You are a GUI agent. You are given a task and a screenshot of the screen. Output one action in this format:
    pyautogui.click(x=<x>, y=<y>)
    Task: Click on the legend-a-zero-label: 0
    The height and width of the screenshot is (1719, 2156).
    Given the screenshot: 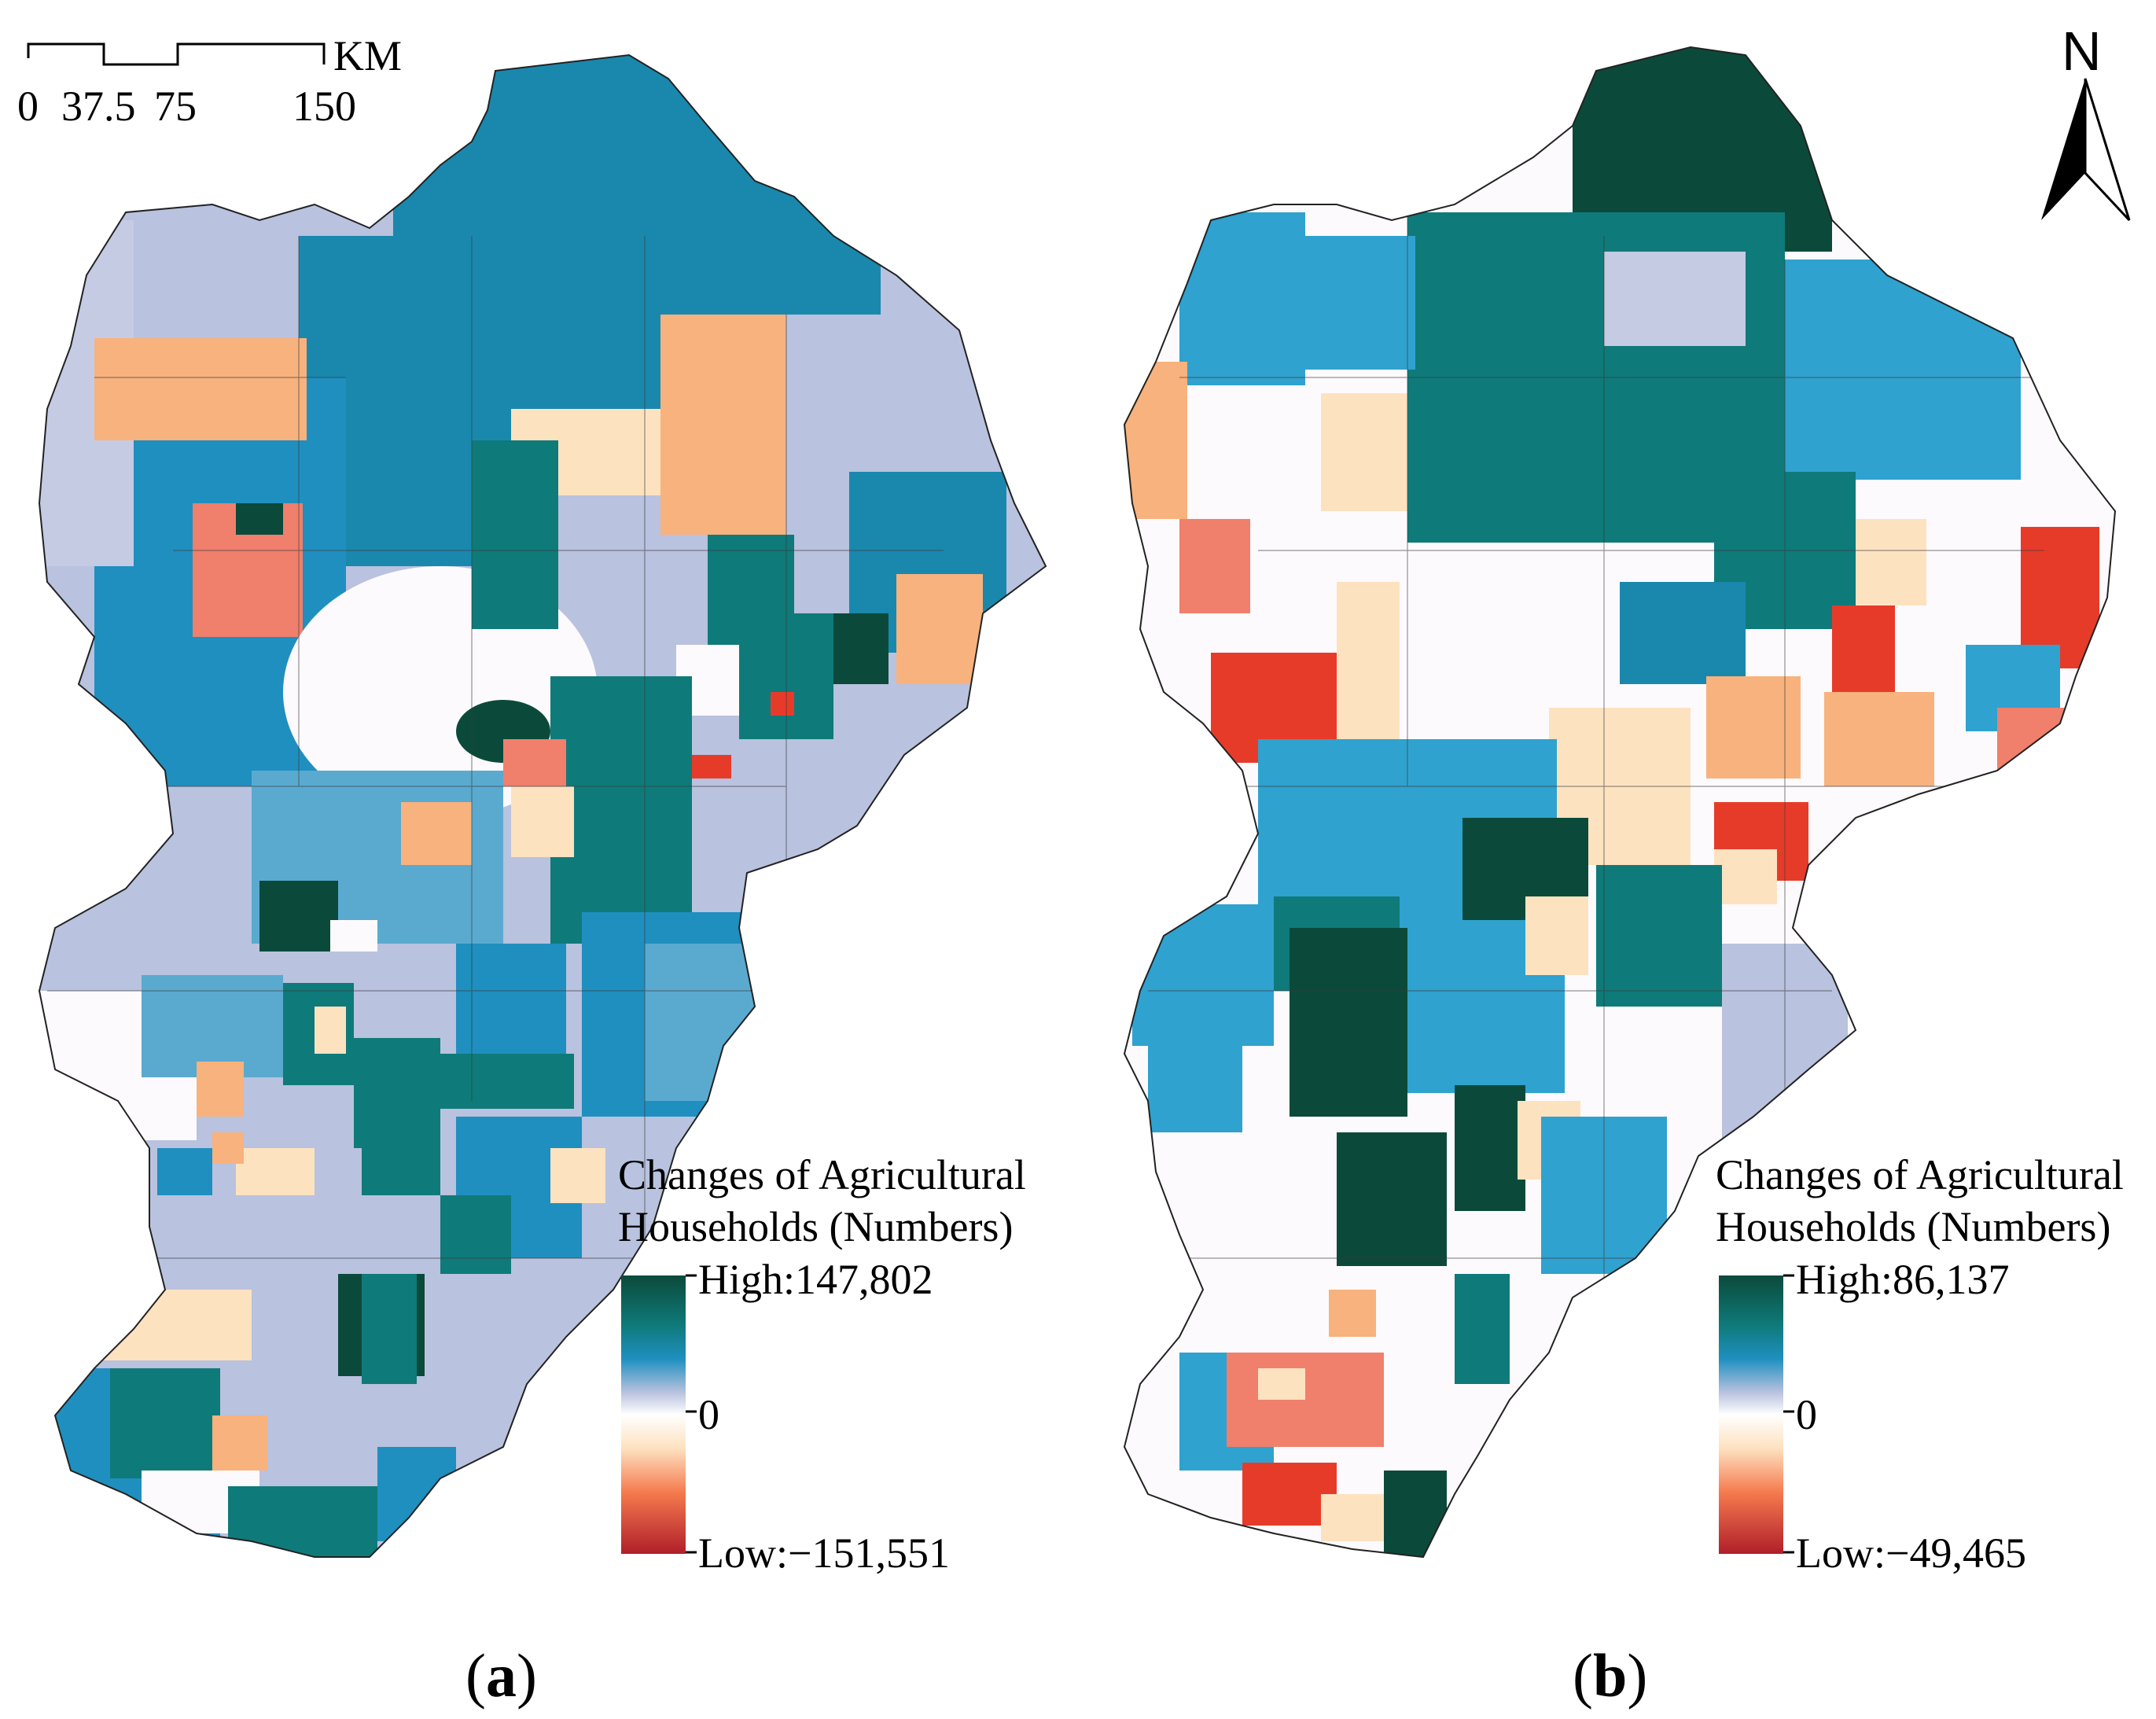 What is the action you would take?
    pyautogui.click(x=708, y=1414)
    